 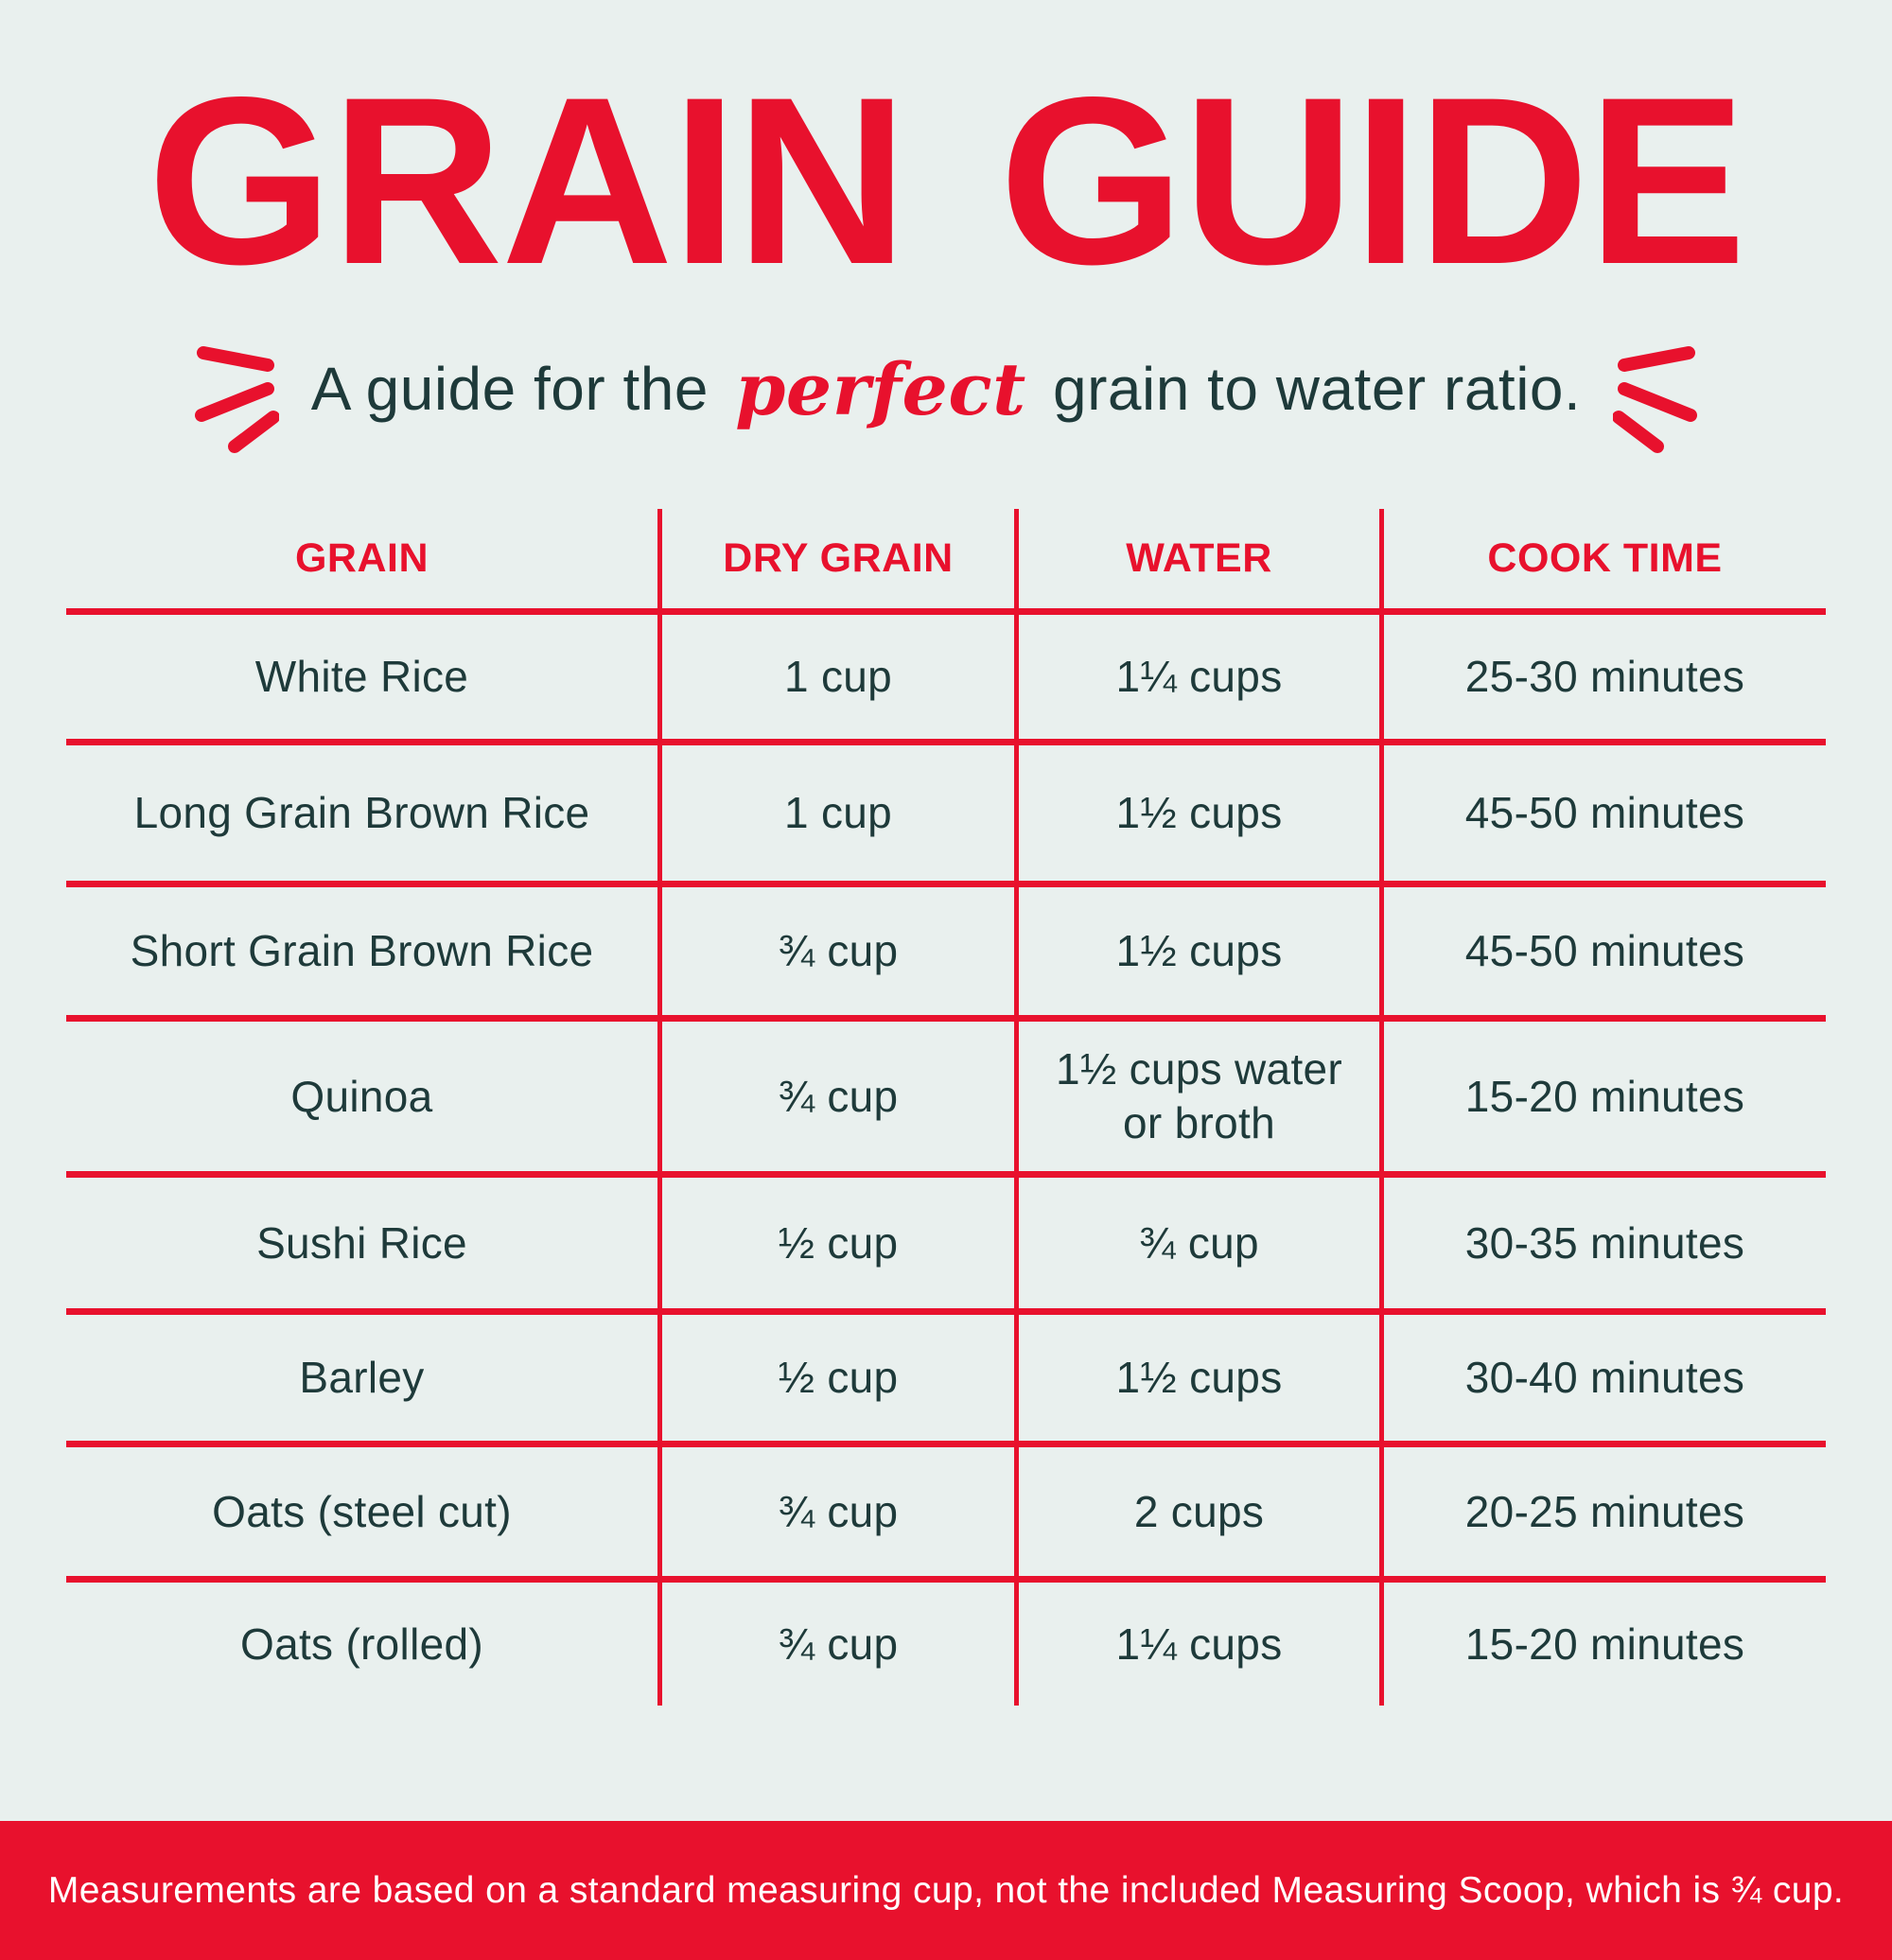 What do you see at coordinates (364, 816) in the screenshot?
I see `table-cell: Long Grain Brown Rice` at bounding box center [364, 816].